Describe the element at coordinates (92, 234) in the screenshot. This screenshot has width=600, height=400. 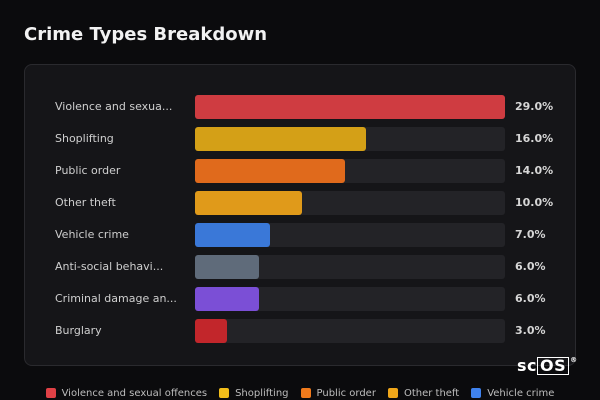
I see `category-label: Vehicle crime` at that location.